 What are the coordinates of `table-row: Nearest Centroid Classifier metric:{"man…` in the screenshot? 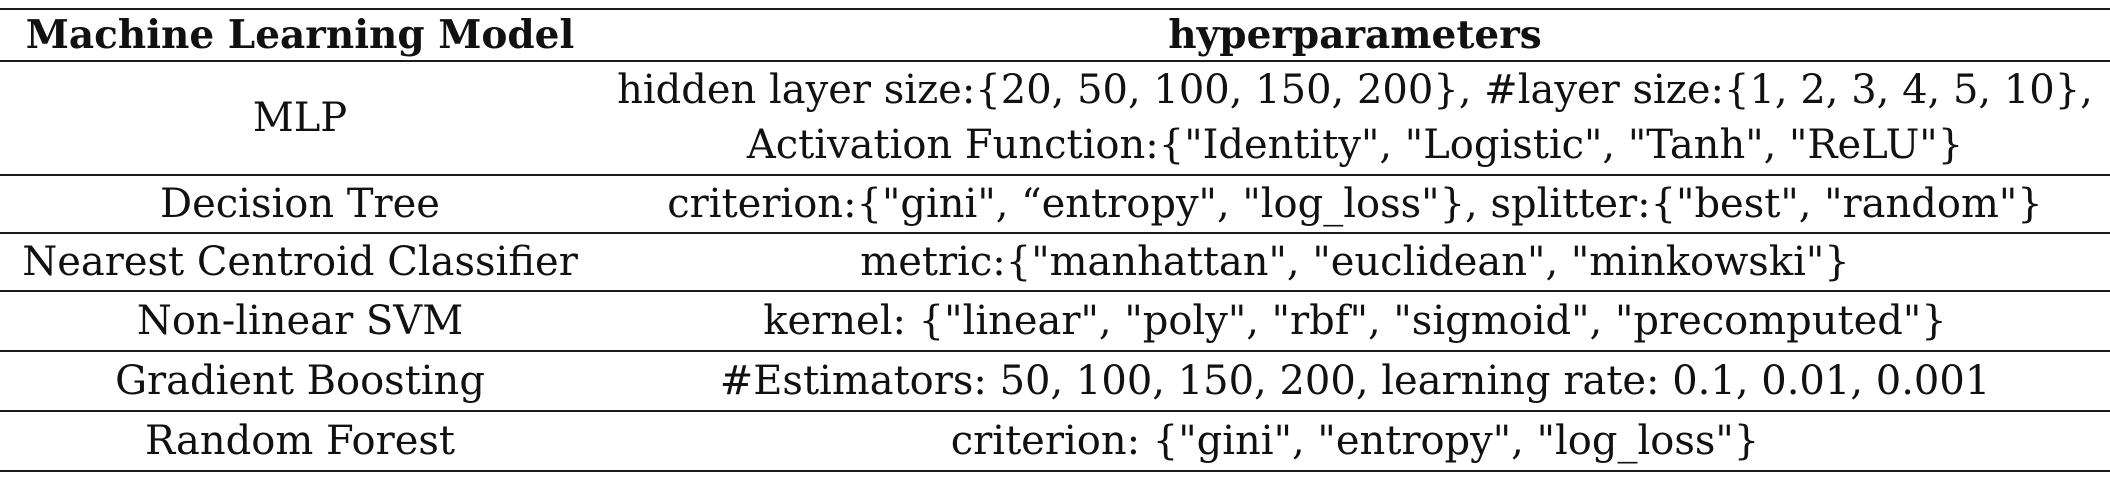 It's located at (1055, 262).